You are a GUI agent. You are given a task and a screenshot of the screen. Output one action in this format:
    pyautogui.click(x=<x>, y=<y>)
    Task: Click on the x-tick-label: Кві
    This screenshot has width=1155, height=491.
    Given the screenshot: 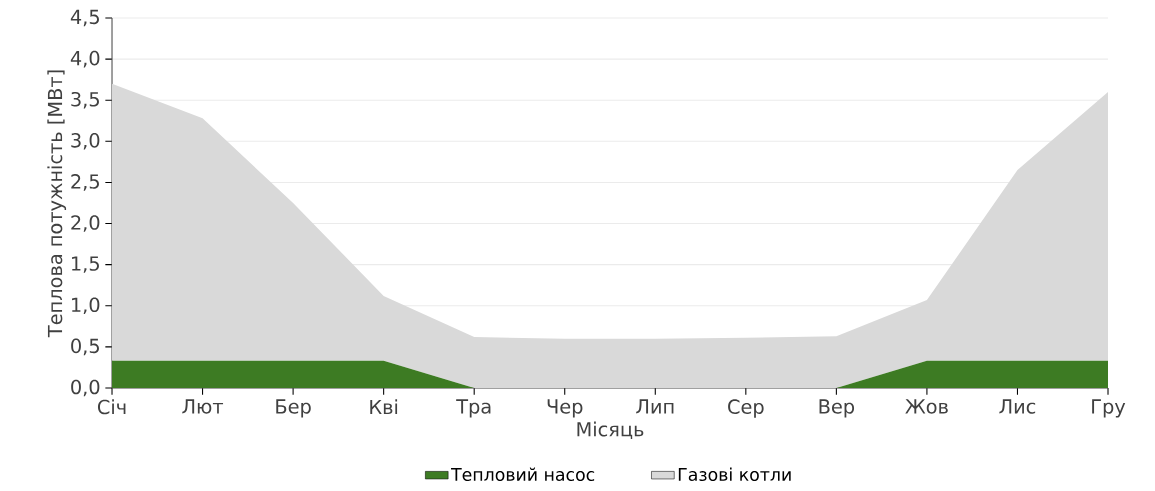 What is the action you would take?
    pyautogui.click(x=384, y=407)
    